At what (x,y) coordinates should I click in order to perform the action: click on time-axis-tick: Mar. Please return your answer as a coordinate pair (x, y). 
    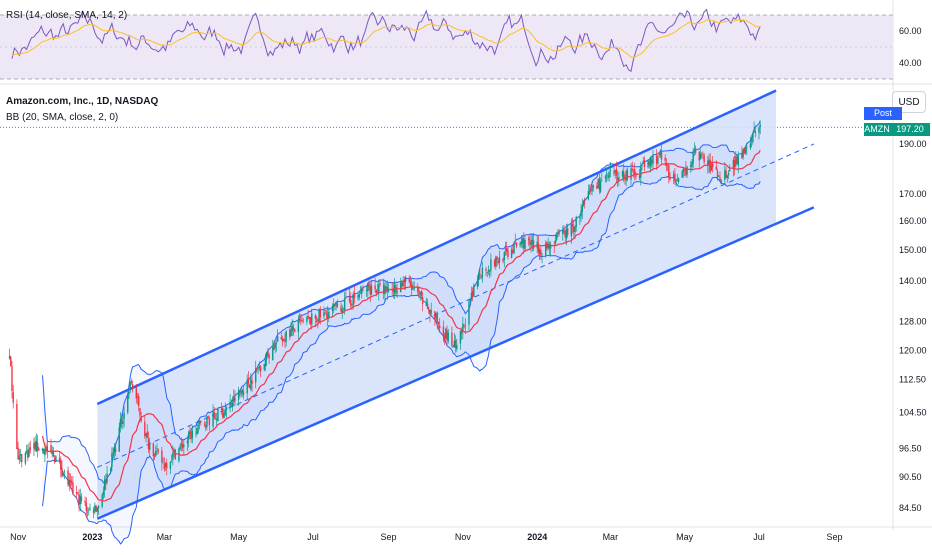
    Looking at the image, I should click on (611, 537).